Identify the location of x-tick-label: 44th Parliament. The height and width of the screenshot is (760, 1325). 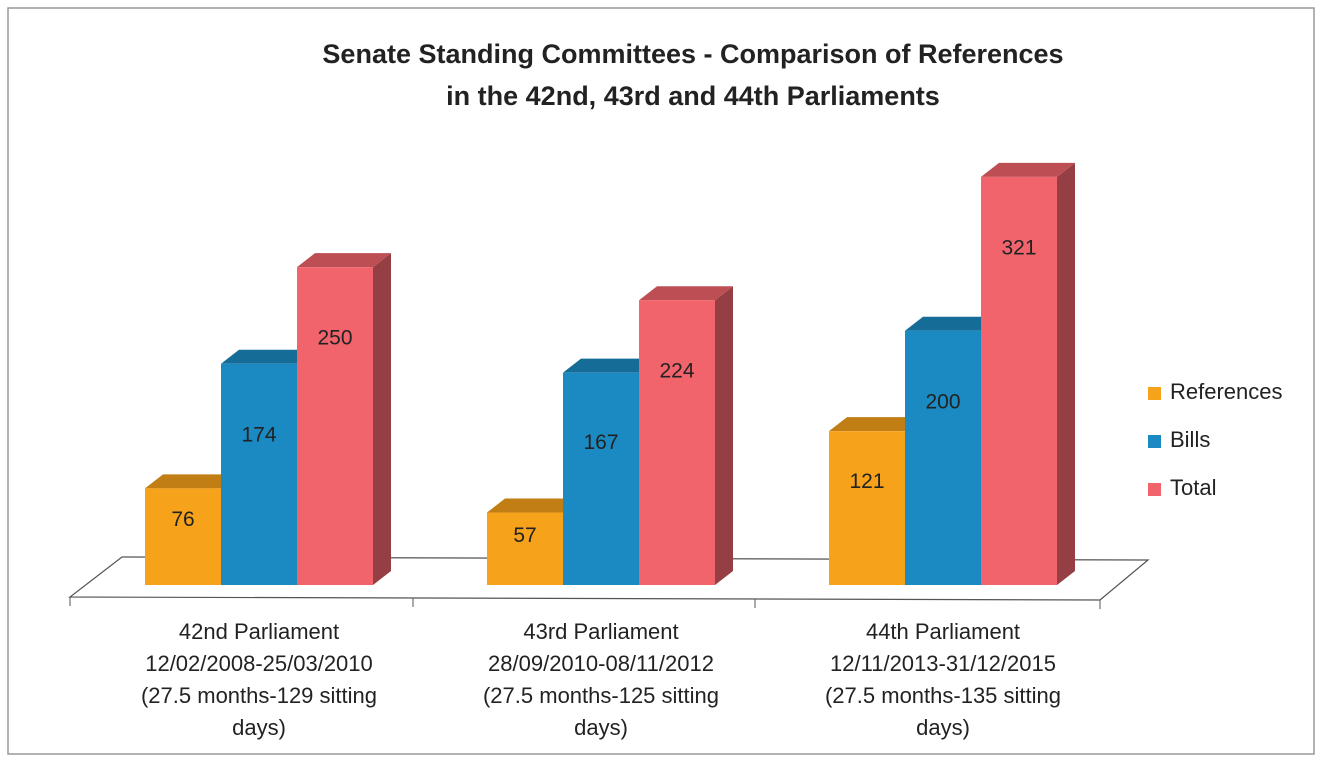
(943, 631).